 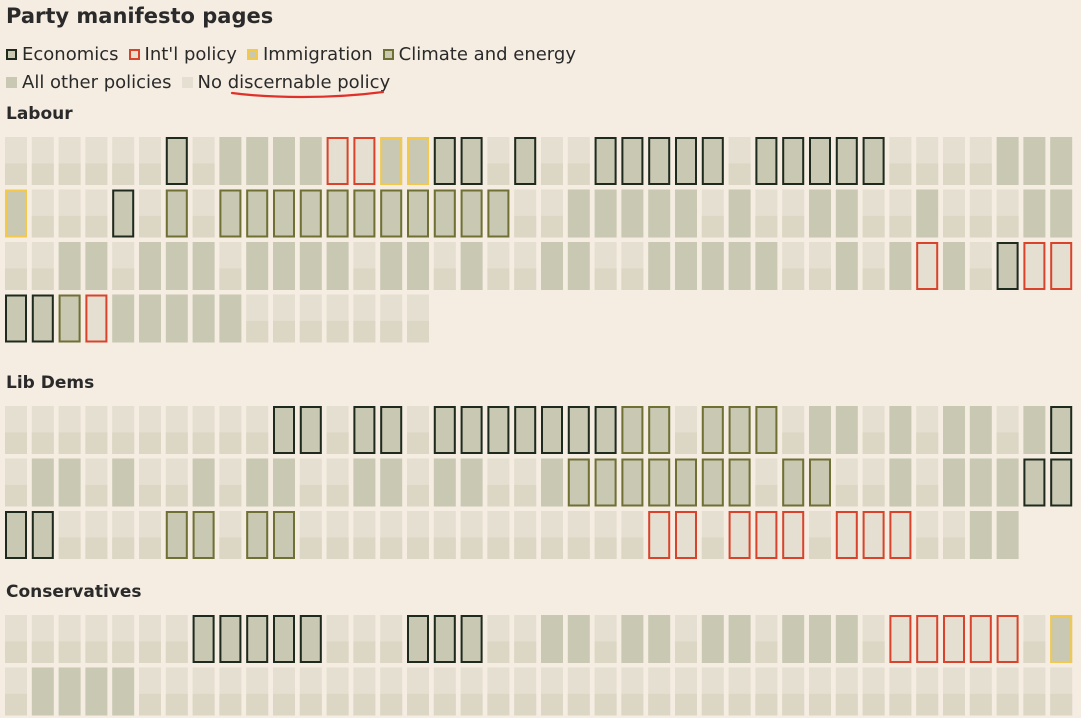 What do you see at coordinates (309, 54) in the screenshot?
I see `legend-item-immigration: Immigration` at bounding box center [309, 54].